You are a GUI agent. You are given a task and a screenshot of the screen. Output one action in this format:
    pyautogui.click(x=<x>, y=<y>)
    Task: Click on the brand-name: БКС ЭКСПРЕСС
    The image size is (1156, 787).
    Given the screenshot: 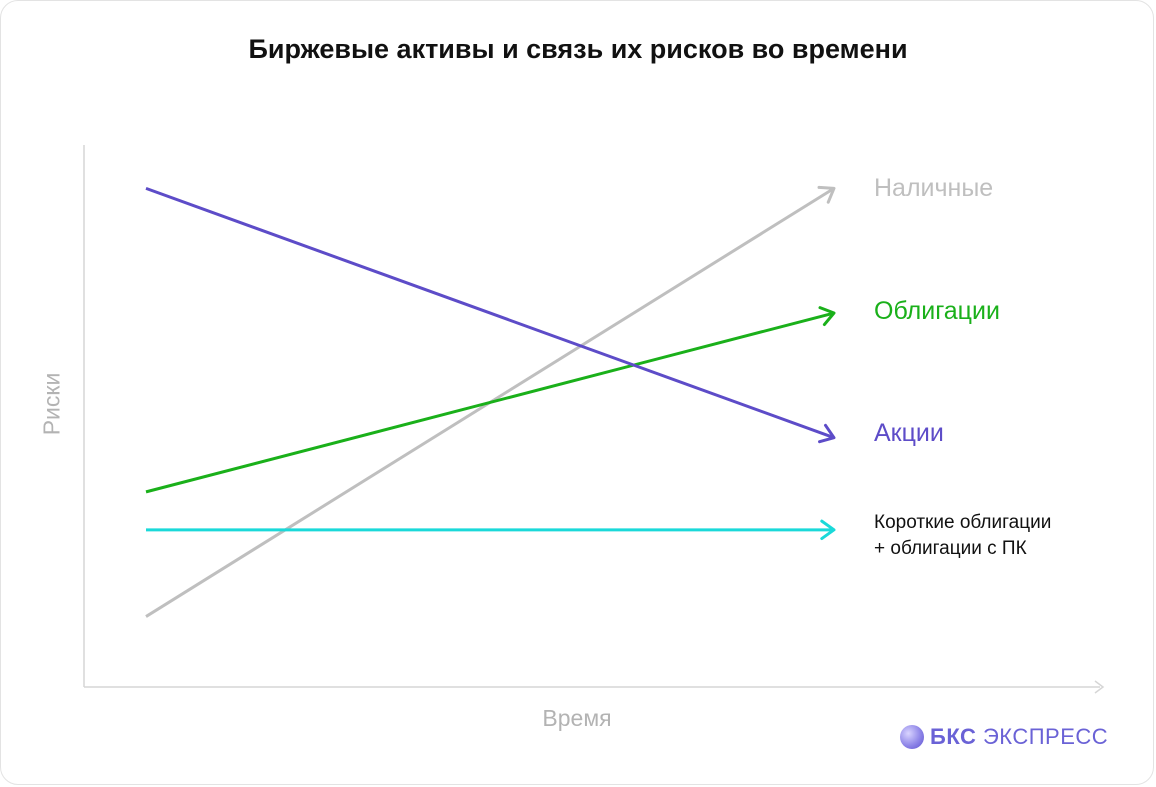 What is the action you would take?
    pyautogui.click(x=1019, y=737)
    